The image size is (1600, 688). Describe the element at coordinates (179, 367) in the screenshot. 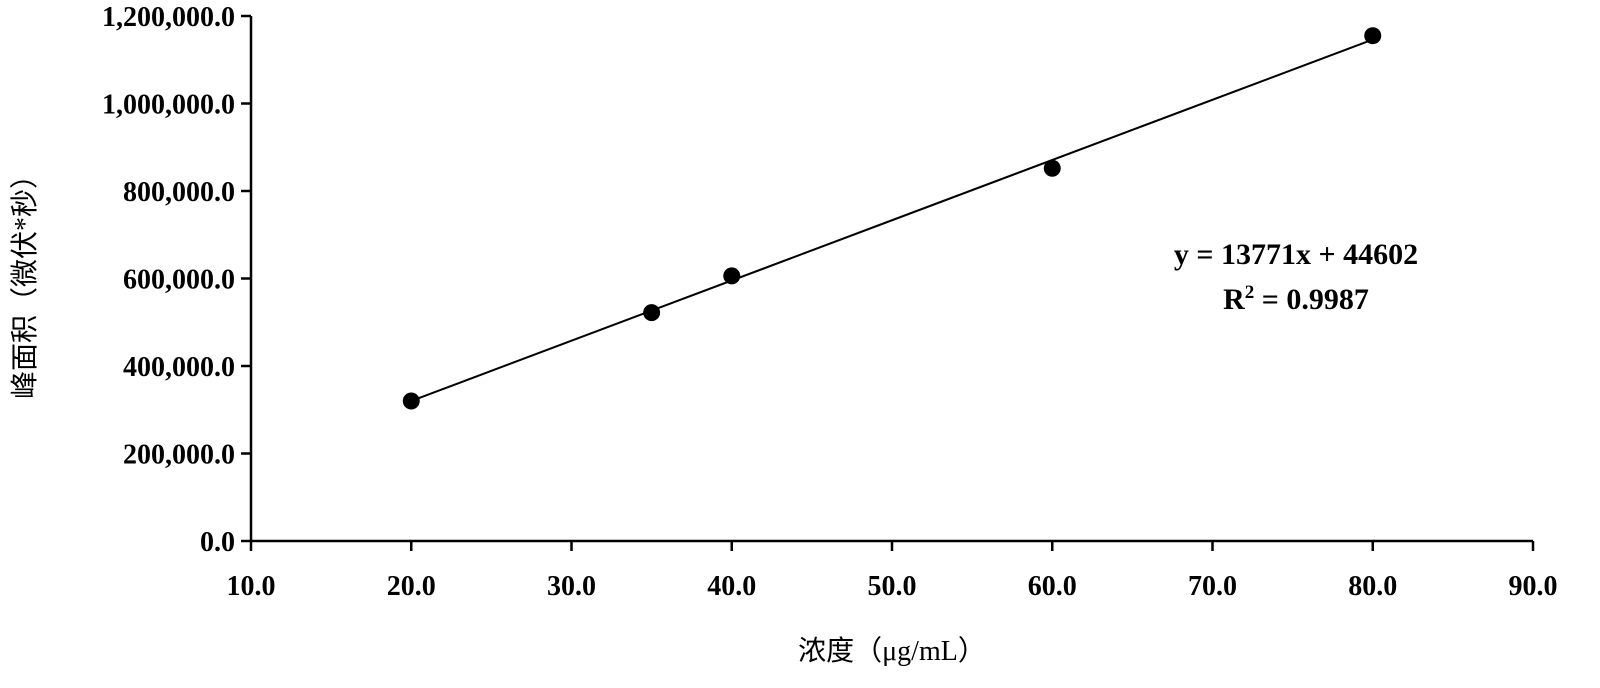

I see `y-tick-label: 400,000.0` at that location.